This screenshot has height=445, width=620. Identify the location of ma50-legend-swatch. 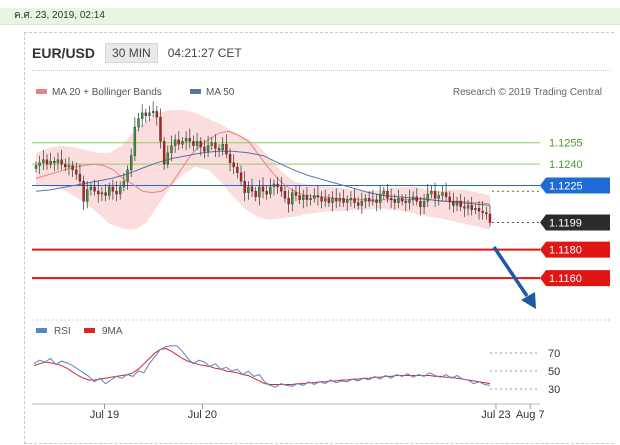
(195, 91).